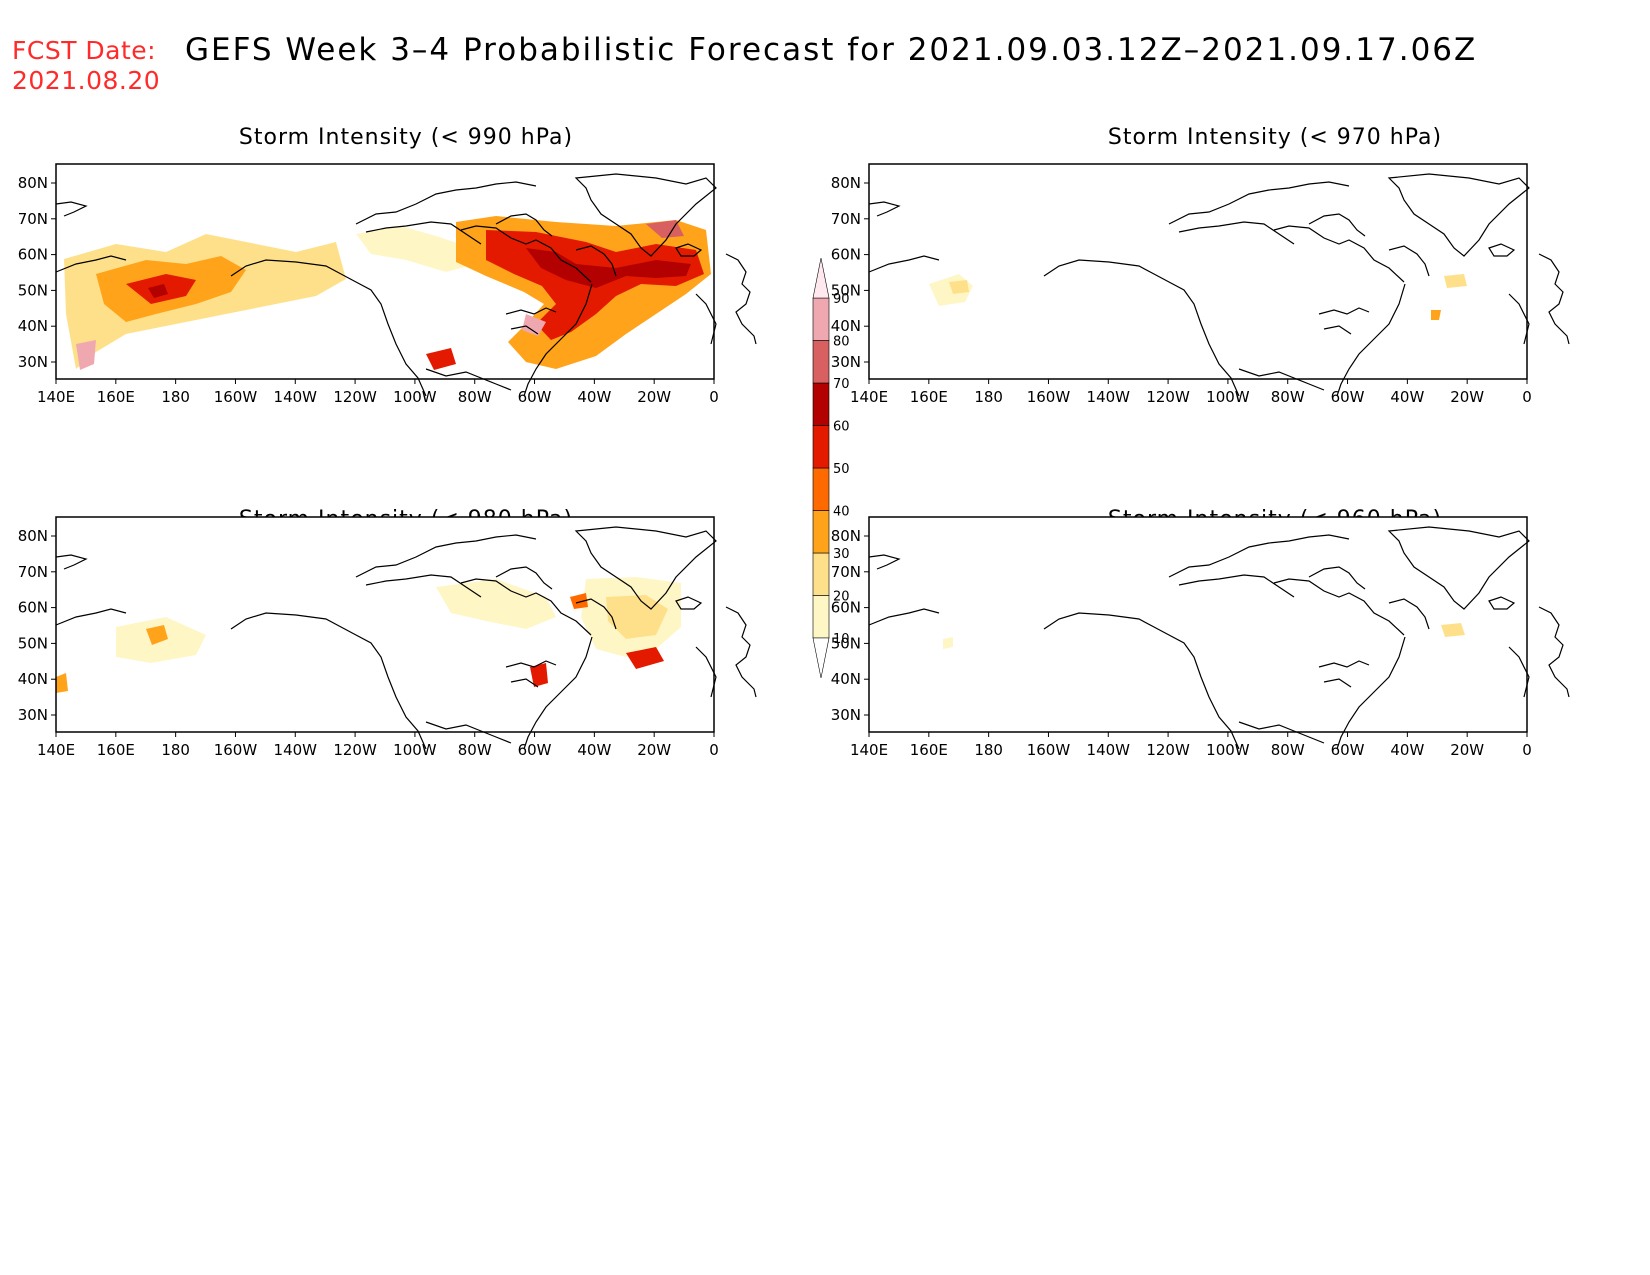  Describe the element at coordinates (84, 50) in the screenshot. I see `fcst-date-label: FCST Date:` at that location.